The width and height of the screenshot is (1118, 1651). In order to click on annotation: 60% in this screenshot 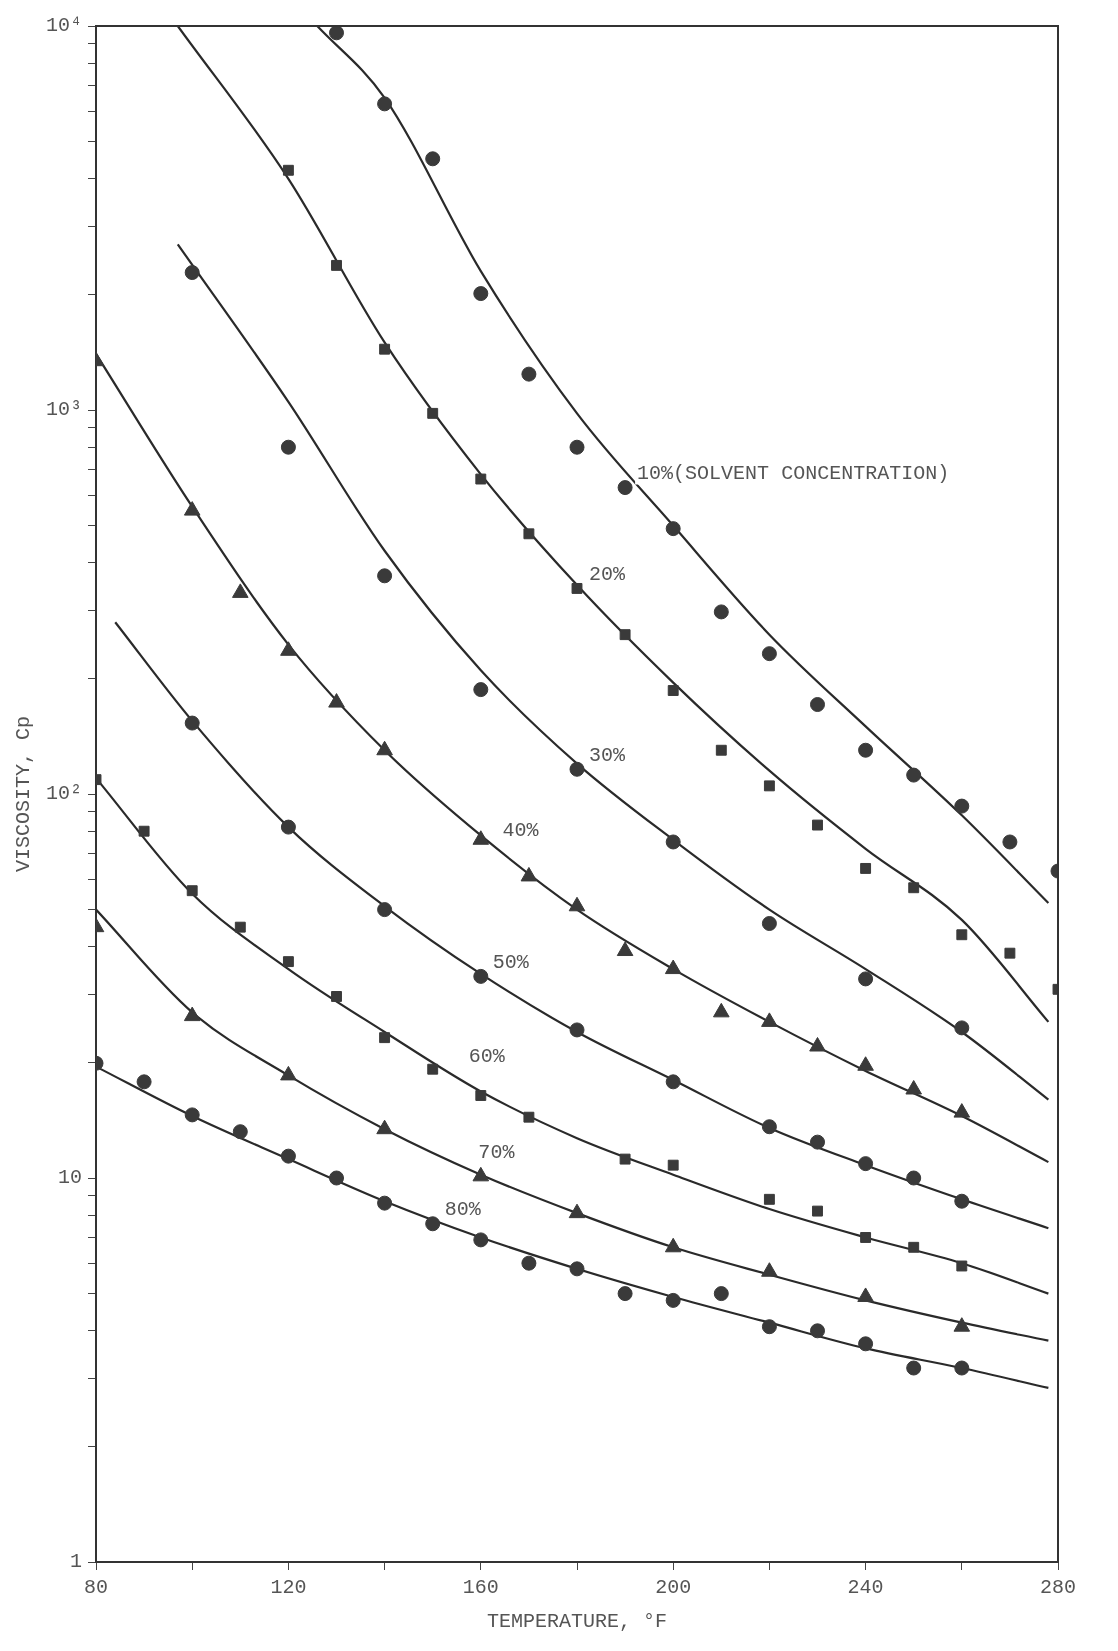, I will do `click(487, 1057)`.